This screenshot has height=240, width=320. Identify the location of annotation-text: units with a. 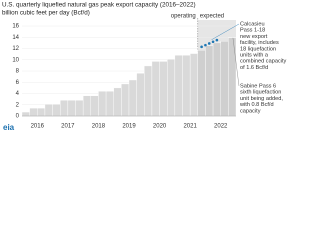
(254, 55).